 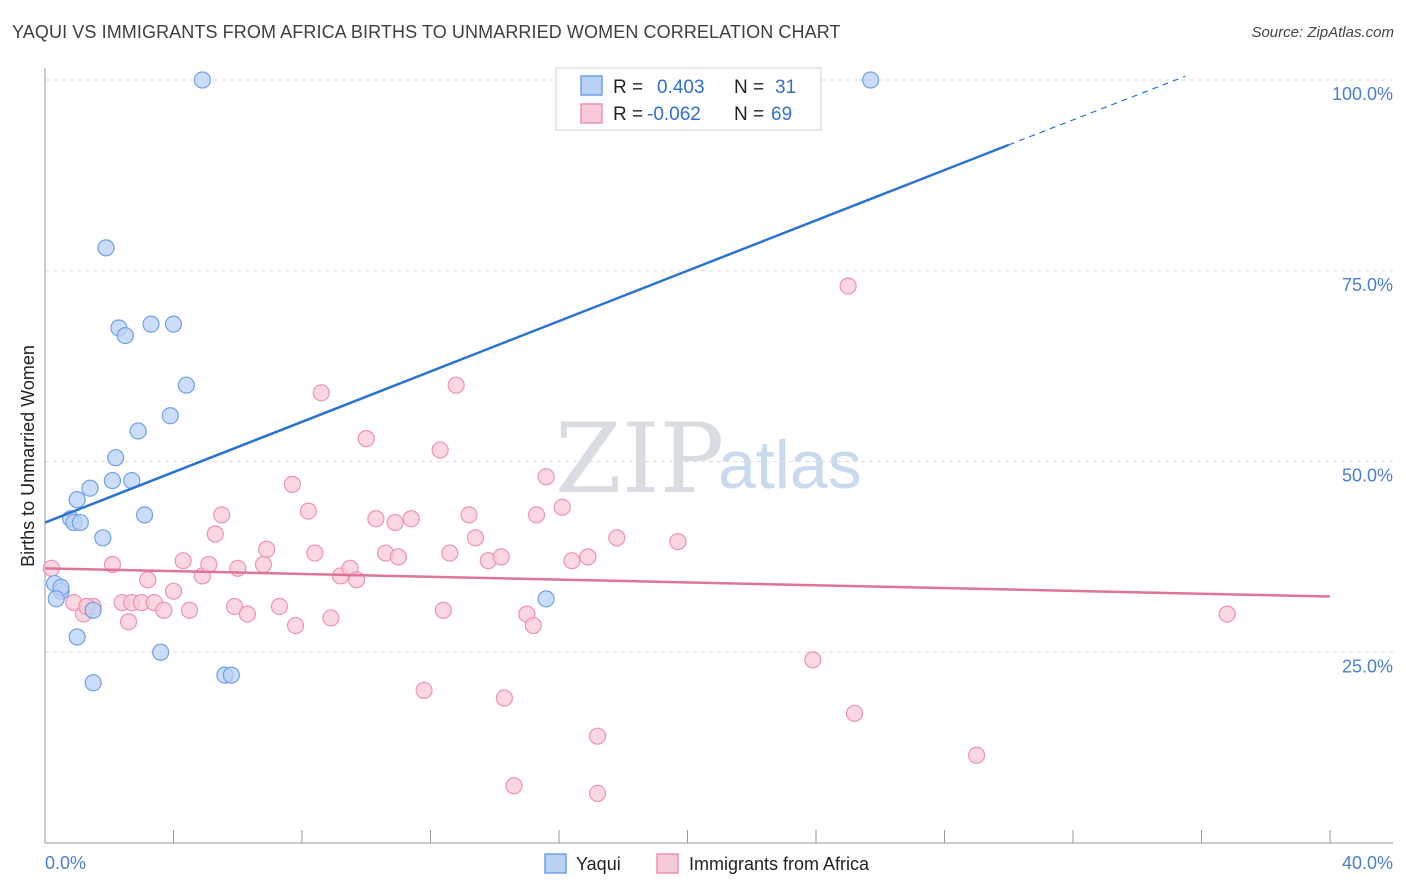 I want to click on legend-swatch-africa, so click(x=591, y=113).